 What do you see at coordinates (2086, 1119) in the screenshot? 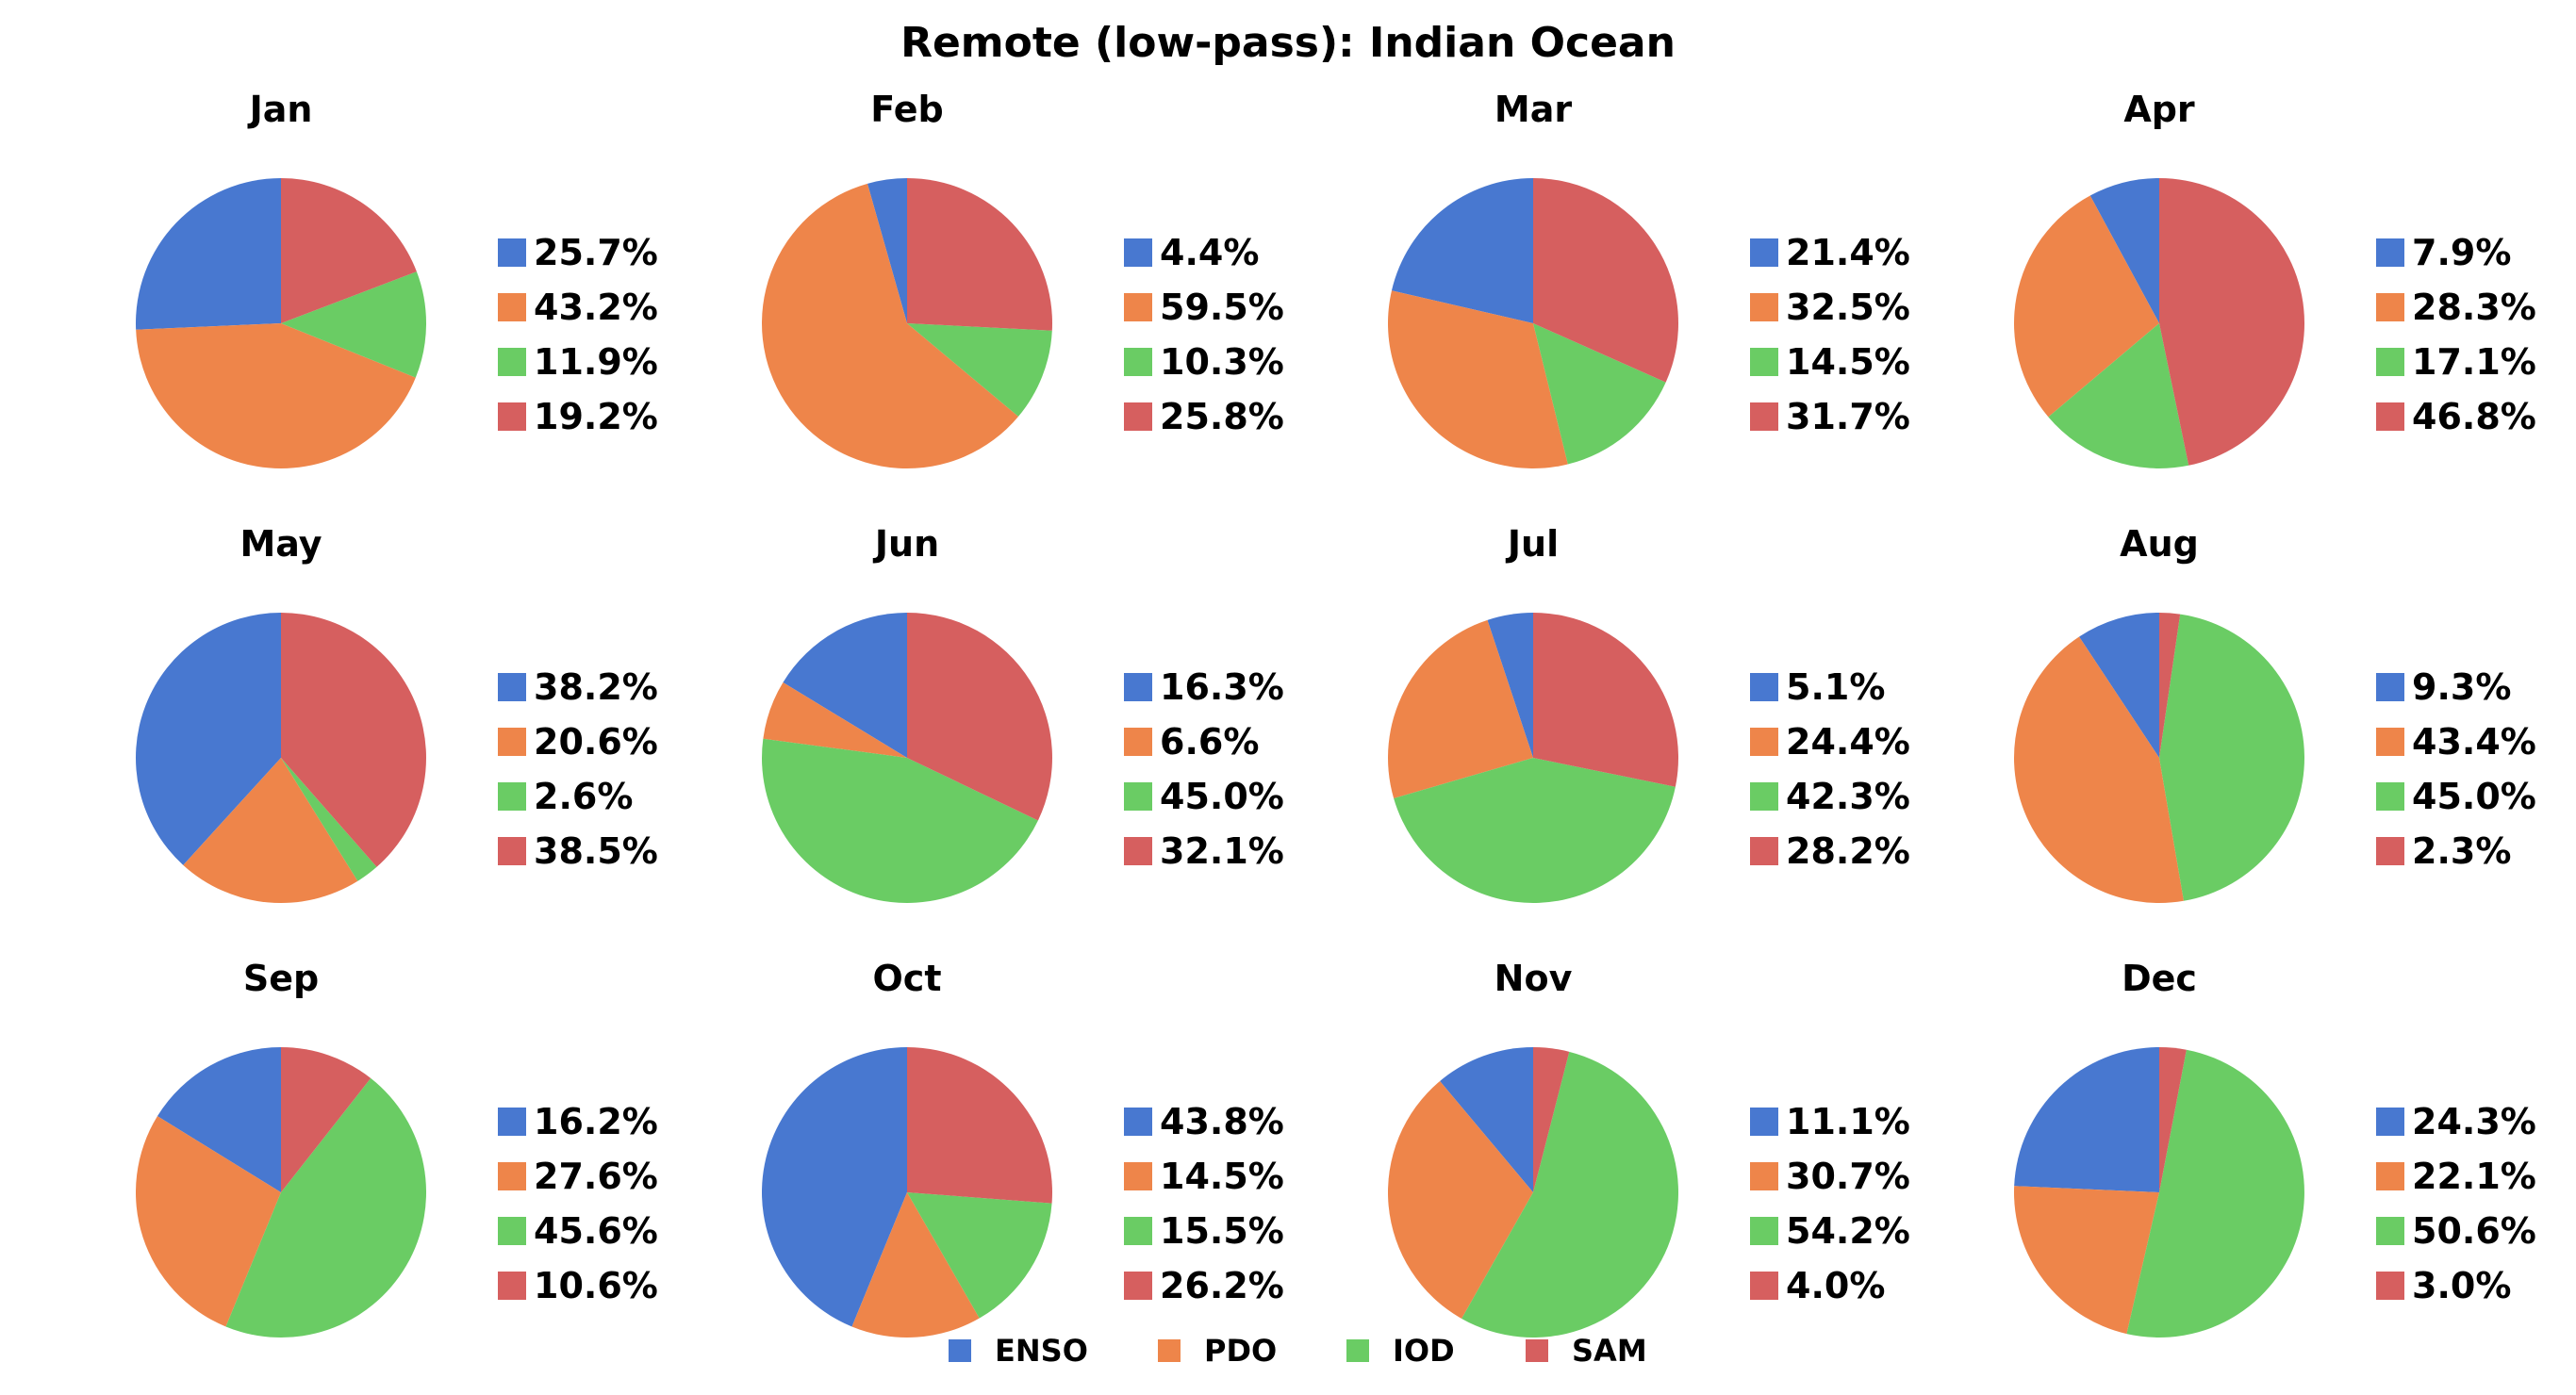
I see `pie-slice-dec-enso` at bounding box center [2086, 1119].